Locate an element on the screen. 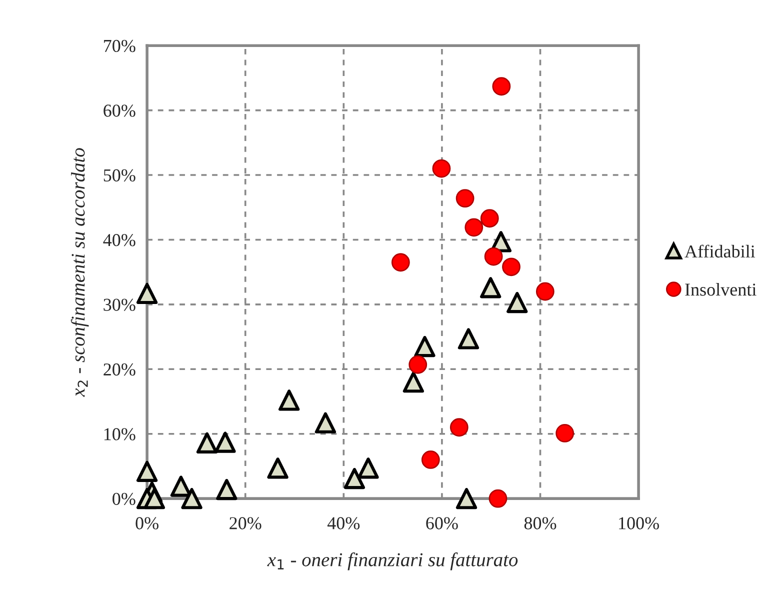 The image size is (774, 608). legend-label: Insolventi is located at coordinates (720, 289).